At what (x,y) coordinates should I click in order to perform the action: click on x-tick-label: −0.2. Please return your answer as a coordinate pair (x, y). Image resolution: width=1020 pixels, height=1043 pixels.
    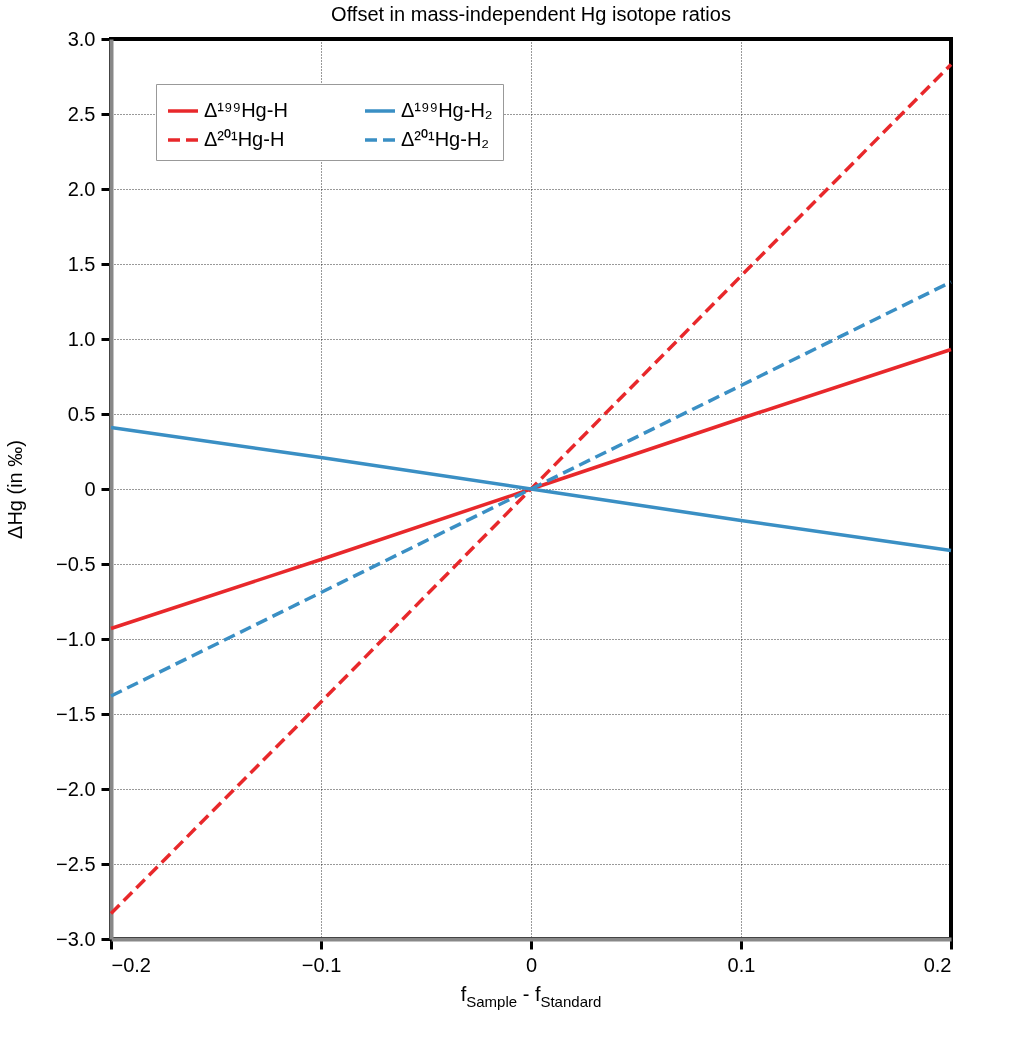
    Looking at the image, I should click on (131, 964).